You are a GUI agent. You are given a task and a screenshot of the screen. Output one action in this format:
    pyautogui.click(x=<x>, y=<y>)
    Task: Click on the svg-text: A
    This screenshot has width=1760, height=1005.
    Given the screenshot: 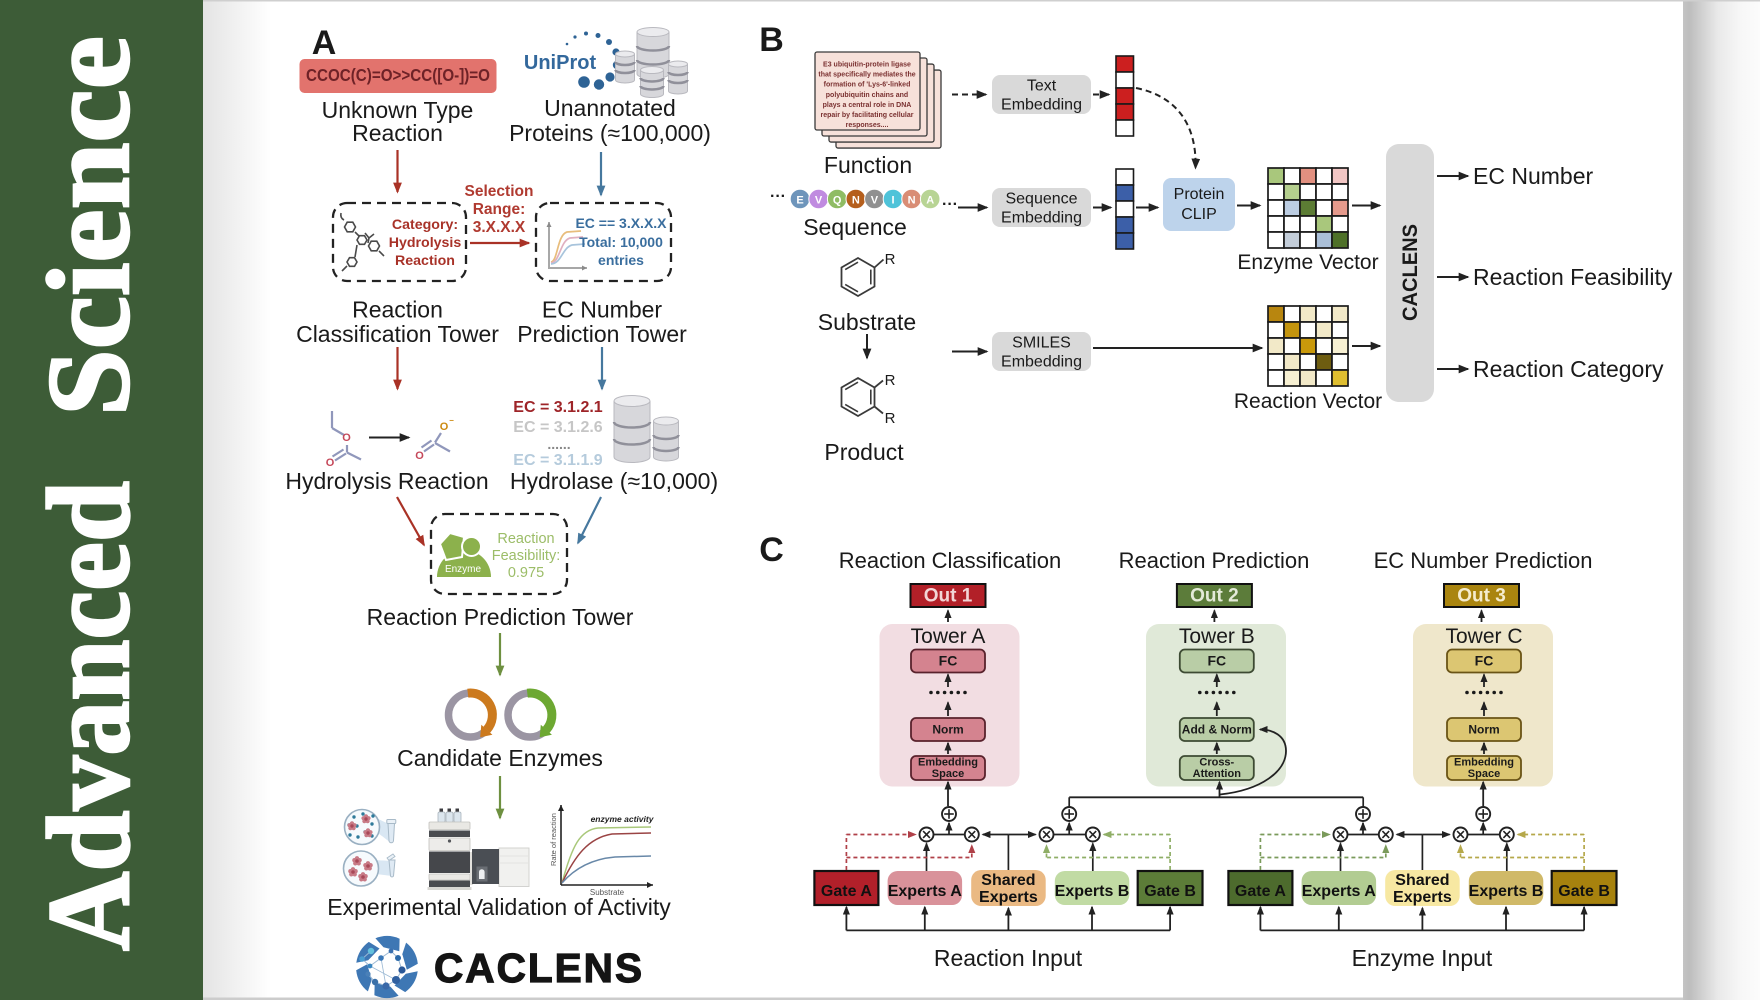 What is the action you would take?
    pyautogui.click(x=324, y=43)
    